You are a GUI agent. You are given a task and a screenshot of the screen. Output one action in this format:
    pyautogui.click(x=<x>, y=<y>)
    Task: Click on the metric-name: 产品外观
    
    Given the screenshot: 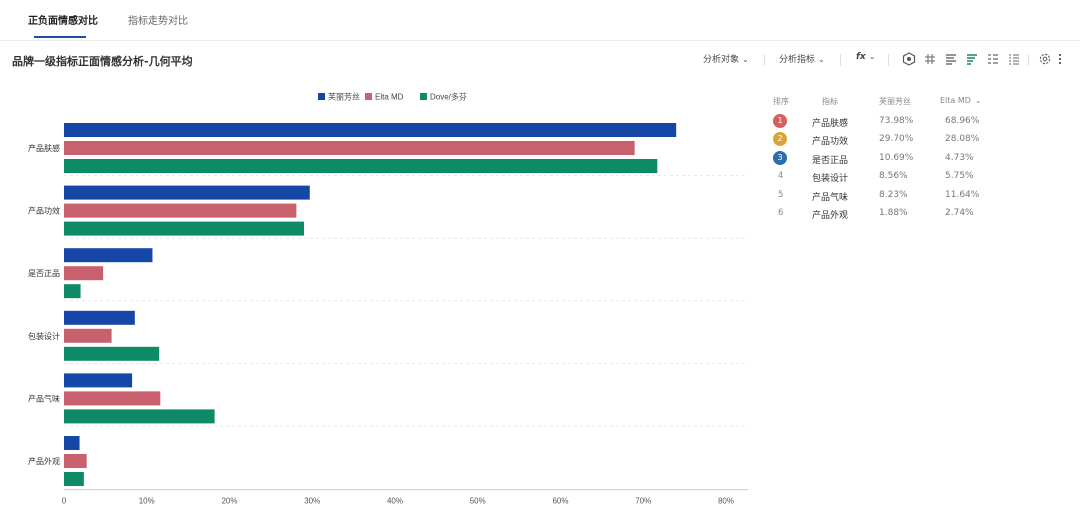 What is the action you would take?
    pyautogui.click(x=830, y=215)
    